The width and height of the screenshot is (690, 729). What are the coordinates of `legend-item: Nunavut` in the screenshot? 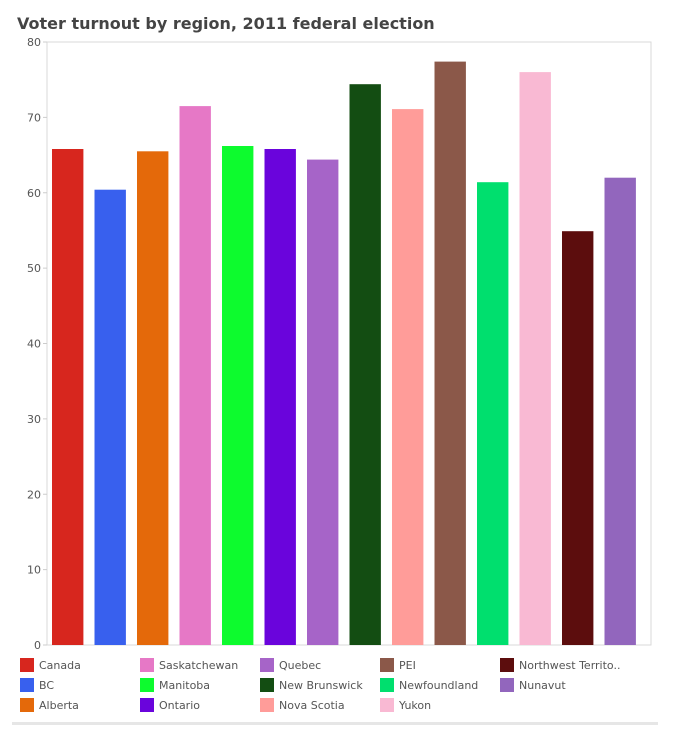 It's located at (565, 685).